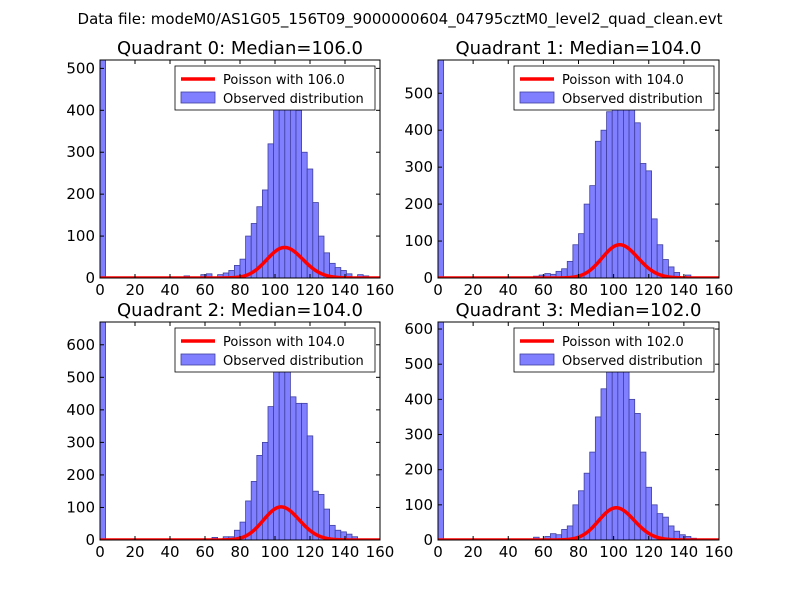  Describe the element at coordinates (579, 48) in the screenshot. I see `panel-title: Quadrant 1: Median=104.0` at that location.